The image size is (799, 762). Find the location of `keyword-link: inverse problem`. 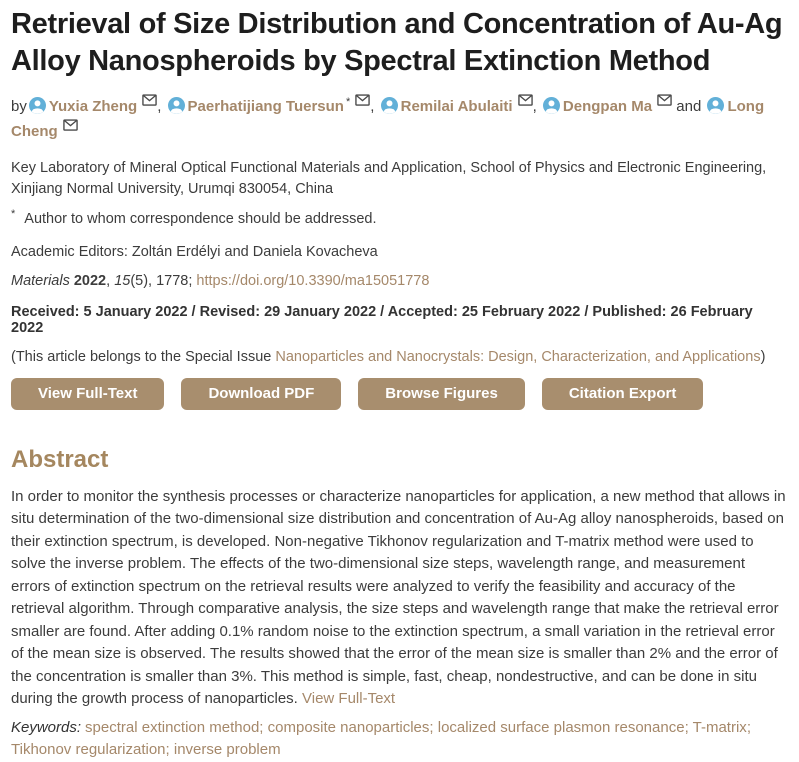

keyword-link: inverse problem is located at coordinates (227, 750).